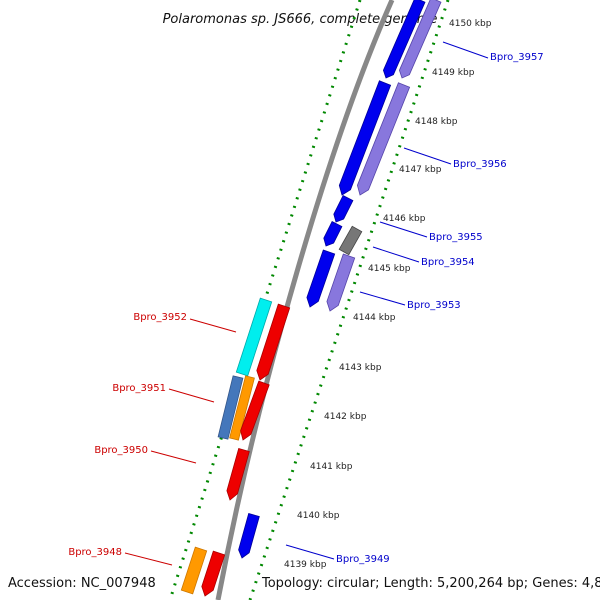 The height and width of the screenshot is (600, 600). What do you see at coordinates (82, 583) in the screenshot?
I see `accession-text: Accession: NC_007948` at bounding box center [82, 583].